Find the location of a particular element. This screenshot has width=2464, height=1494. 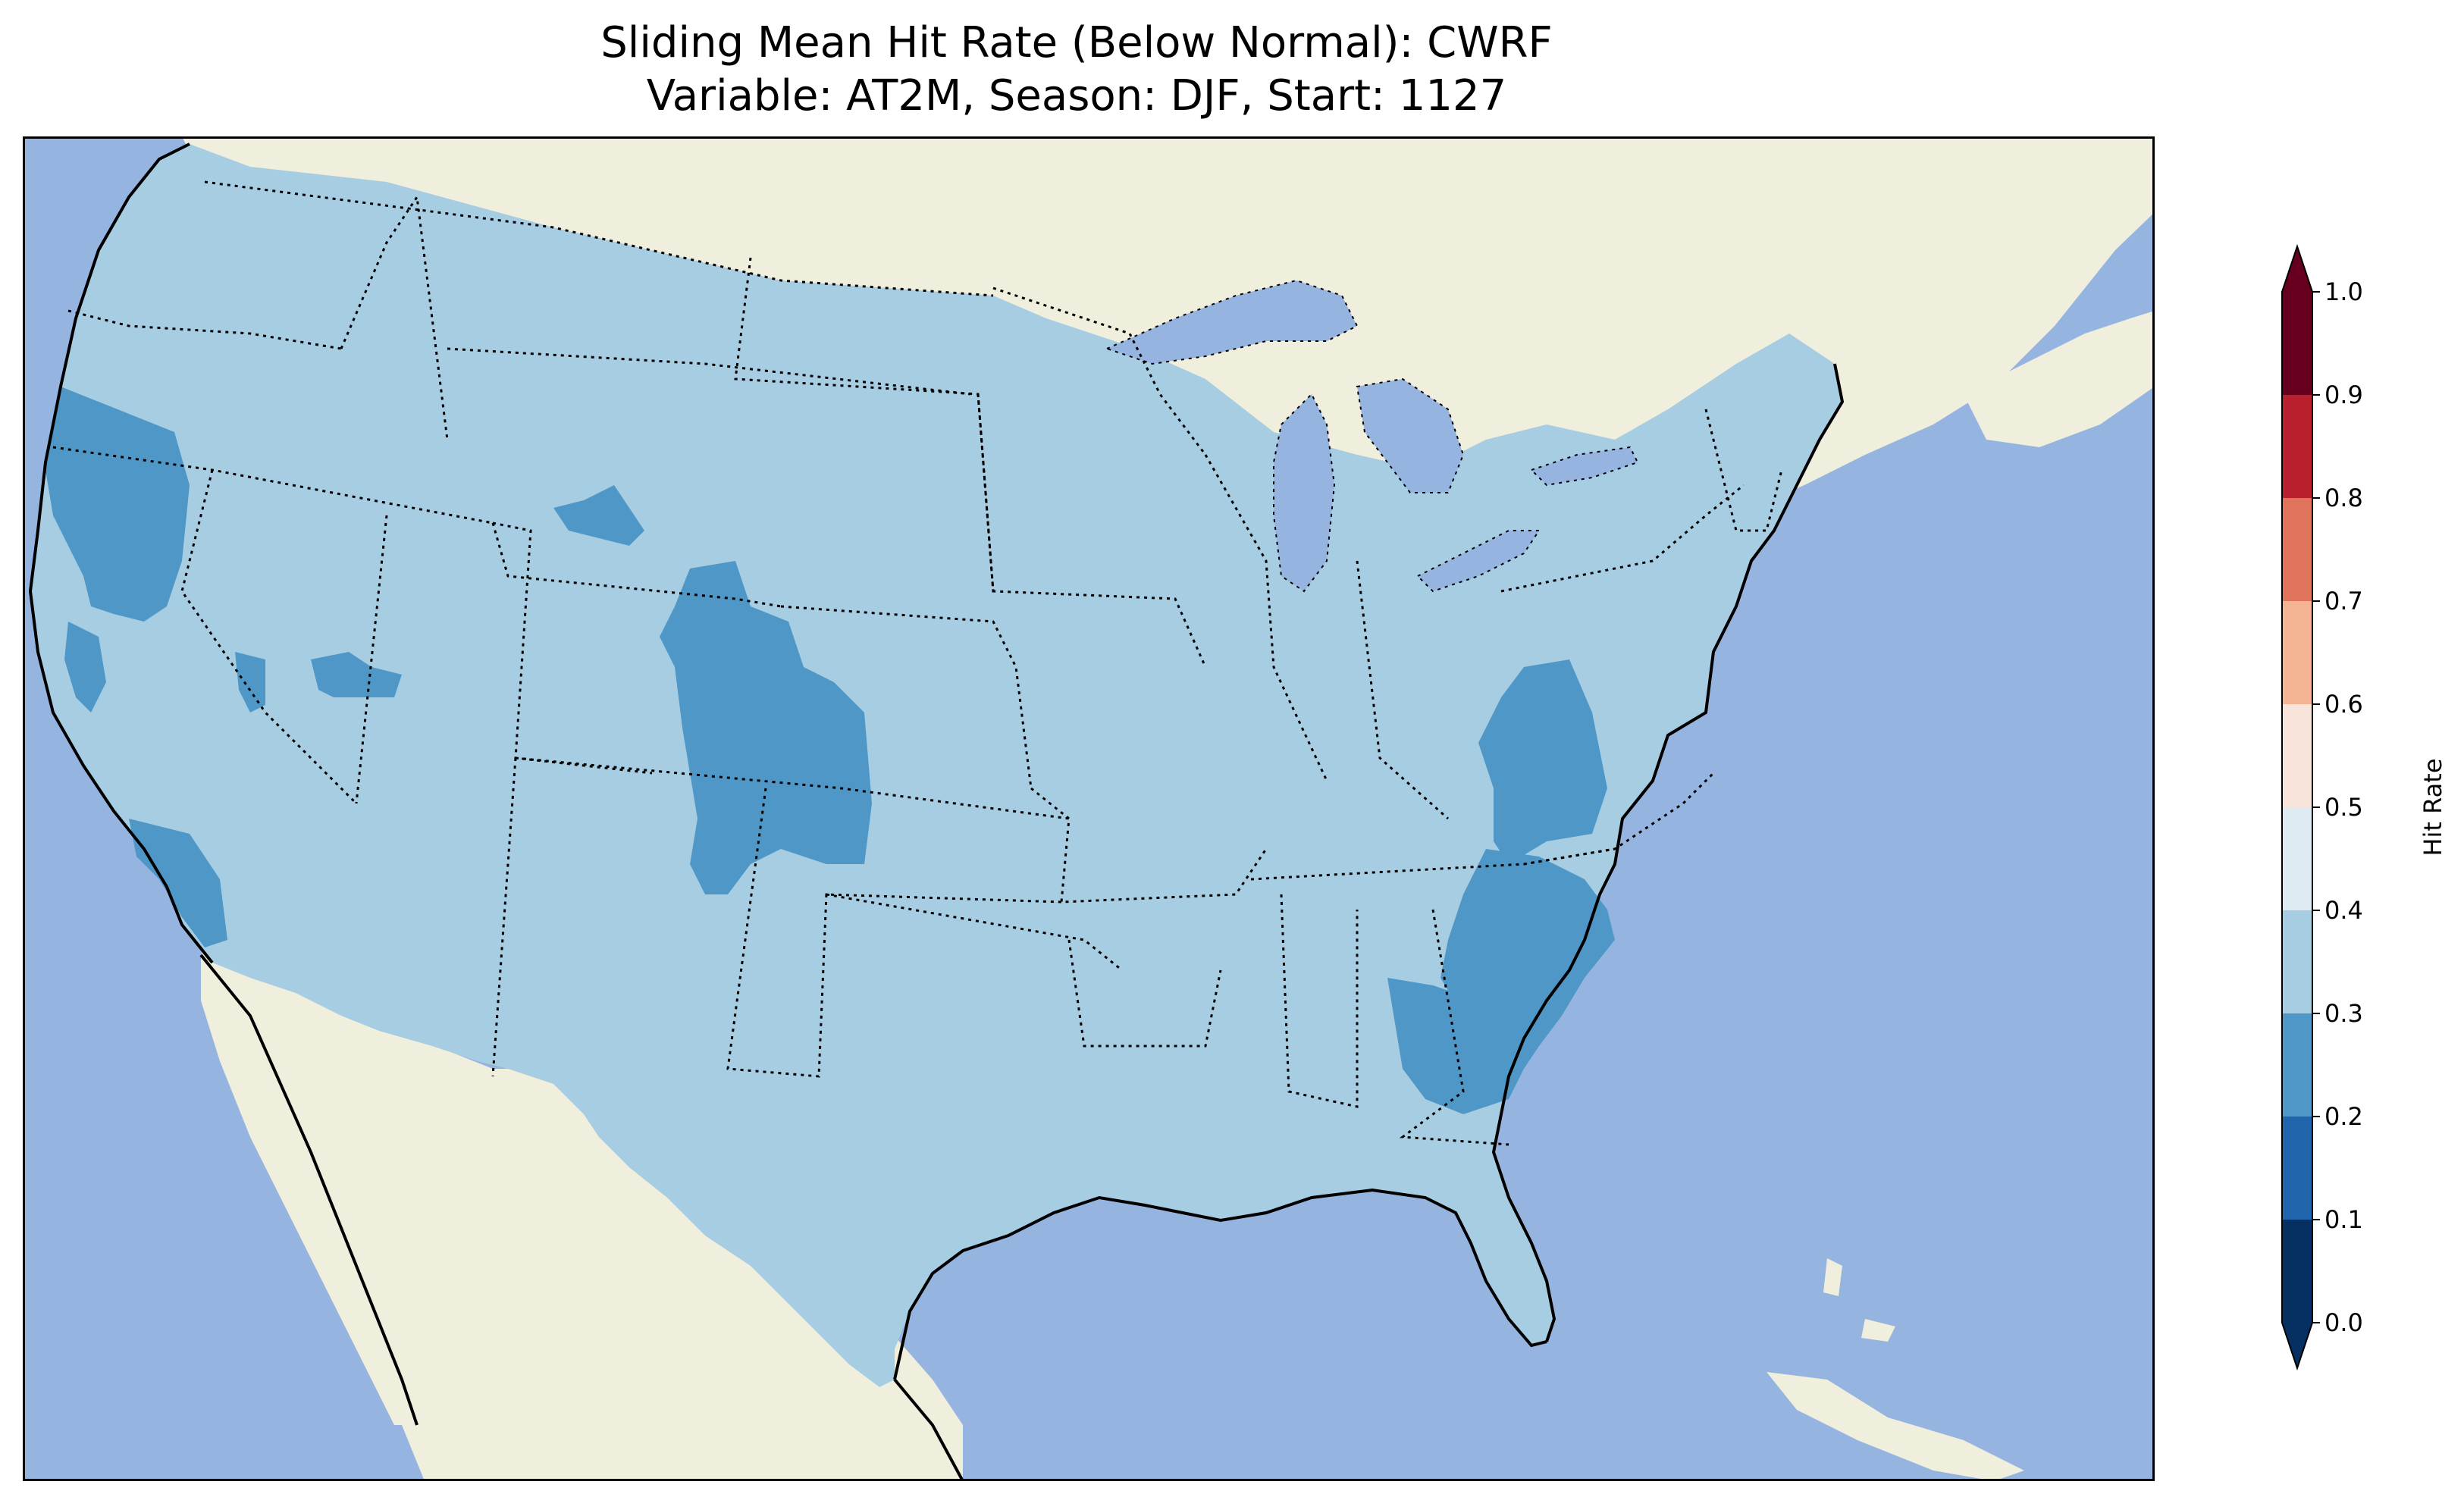

colorbar-tick-label-6: 0.6 is located at coordinates (2344, 704).